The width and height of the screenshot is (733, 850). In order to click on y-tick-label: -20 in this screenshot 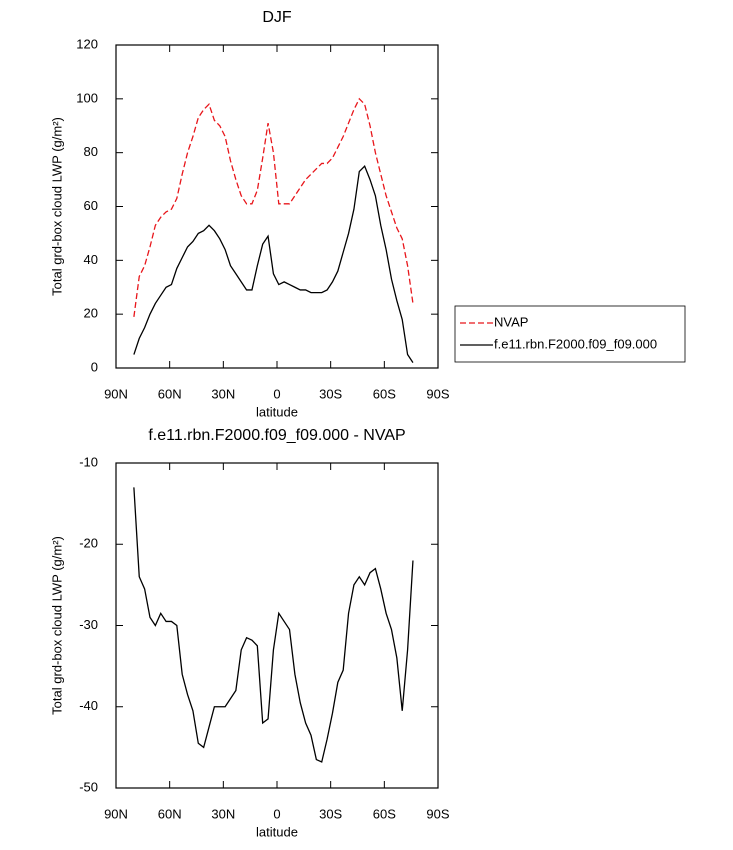, I will do `click(88, 543)`.